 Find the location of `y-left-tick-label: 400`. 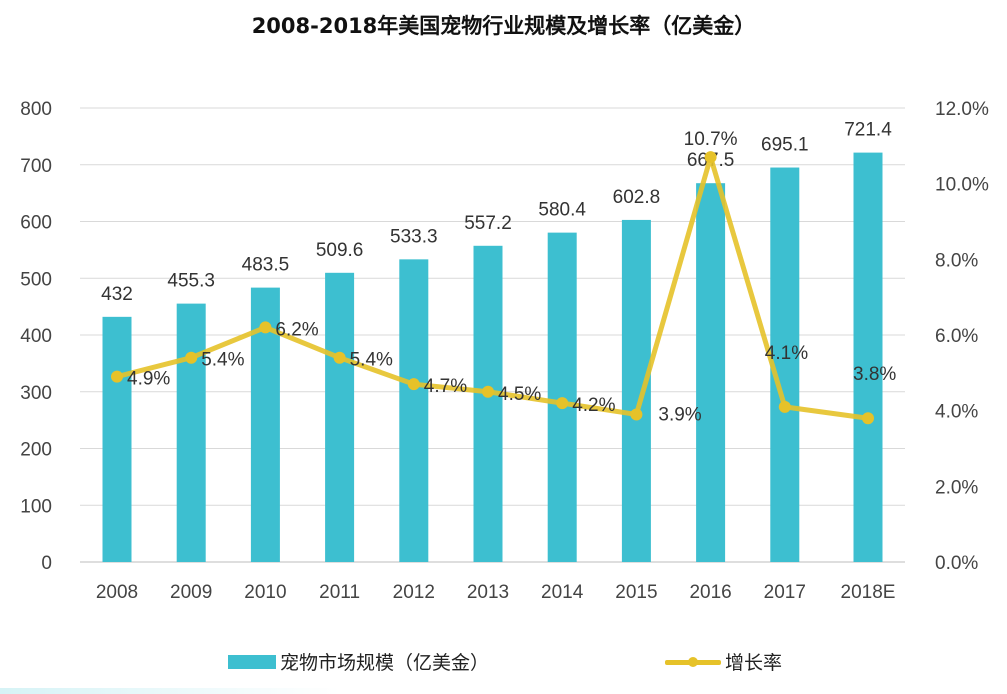

y-left-tick-label: 400 is located at coordinates (36, 336).